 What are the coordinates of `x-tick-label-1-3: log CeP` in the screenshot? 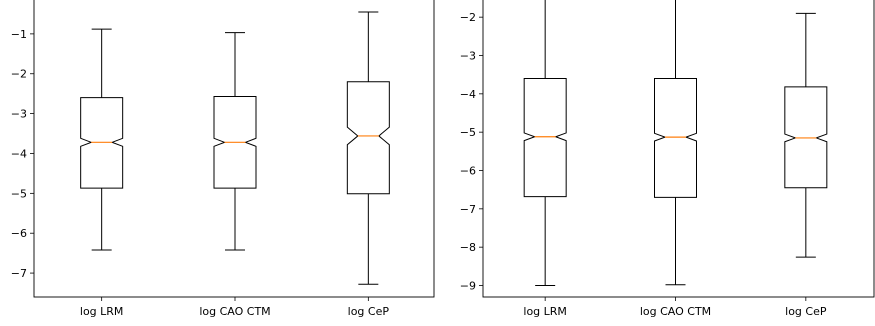 It's located at (369, 311).